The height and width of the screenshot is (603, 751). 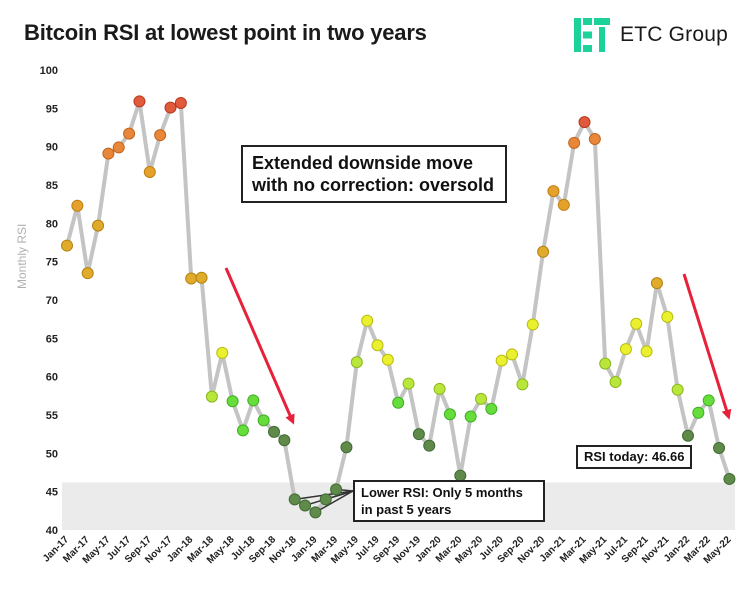 I want to click on annotation-rsi-today: RSI today: 46.66, so click(x=634, y=457).